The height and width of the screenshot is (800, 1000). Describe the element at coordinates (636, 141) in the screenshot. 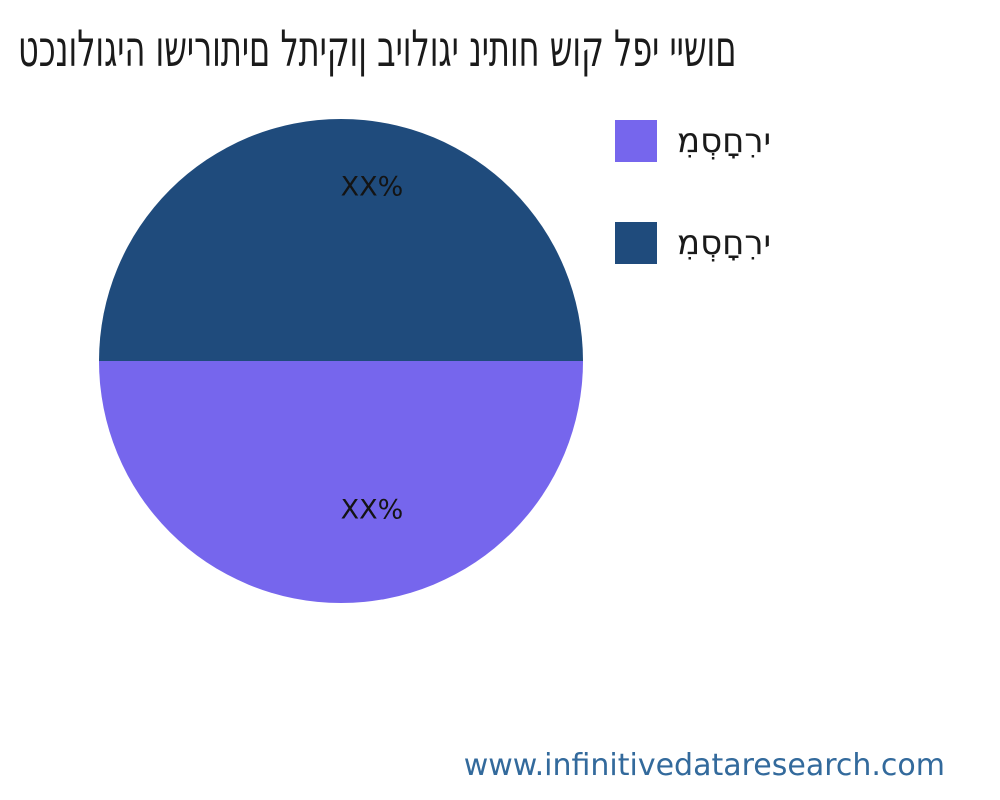

I see `legend-swatch-purple` at that location.